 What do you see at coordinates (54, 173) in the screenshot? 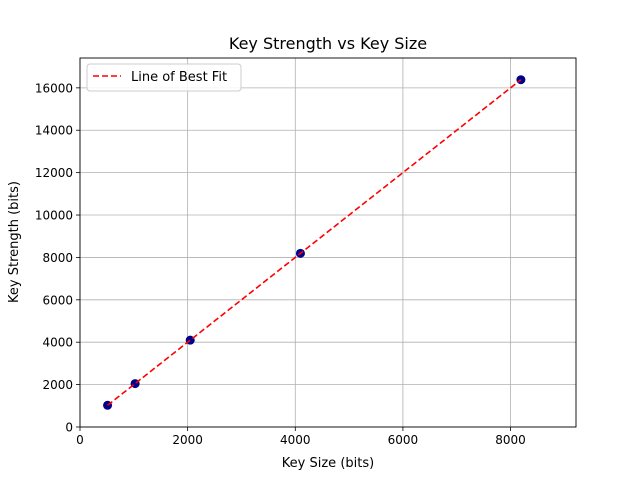
I see `y-tick-label: 12000` at bounding box center [54, 173].